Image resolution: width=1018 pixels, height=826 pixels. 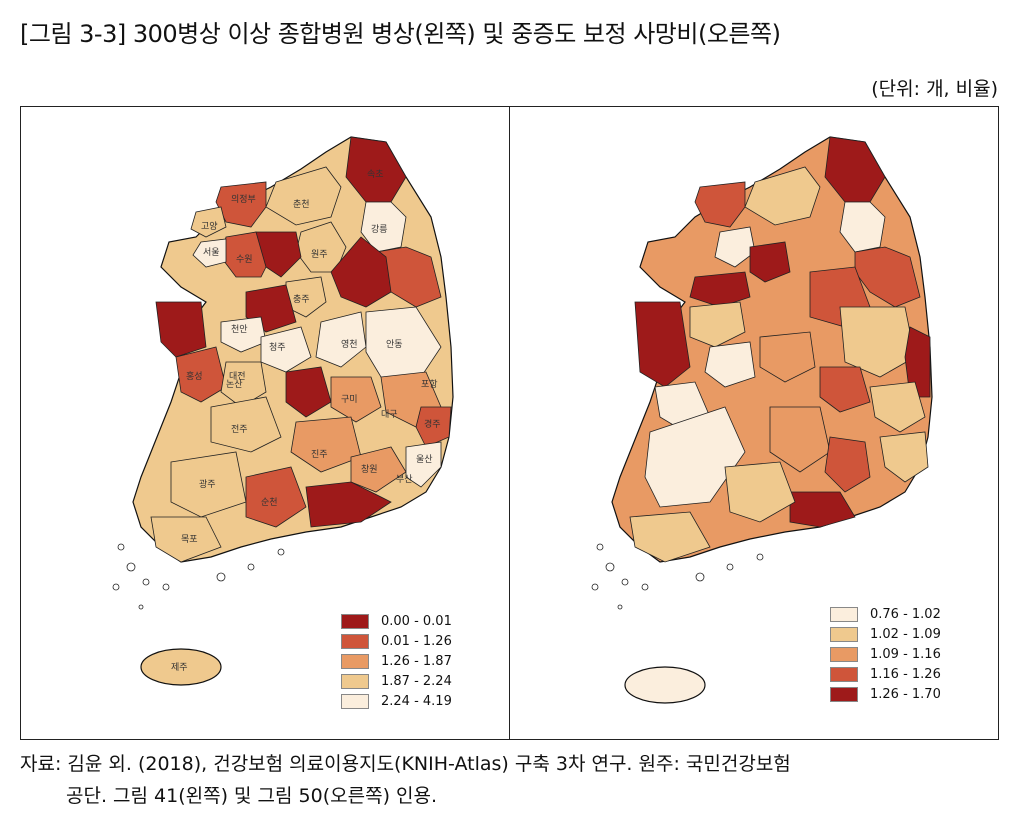 I want to click on left-legend-item: 1.26 - 1.87, so click(x=396, y=661).